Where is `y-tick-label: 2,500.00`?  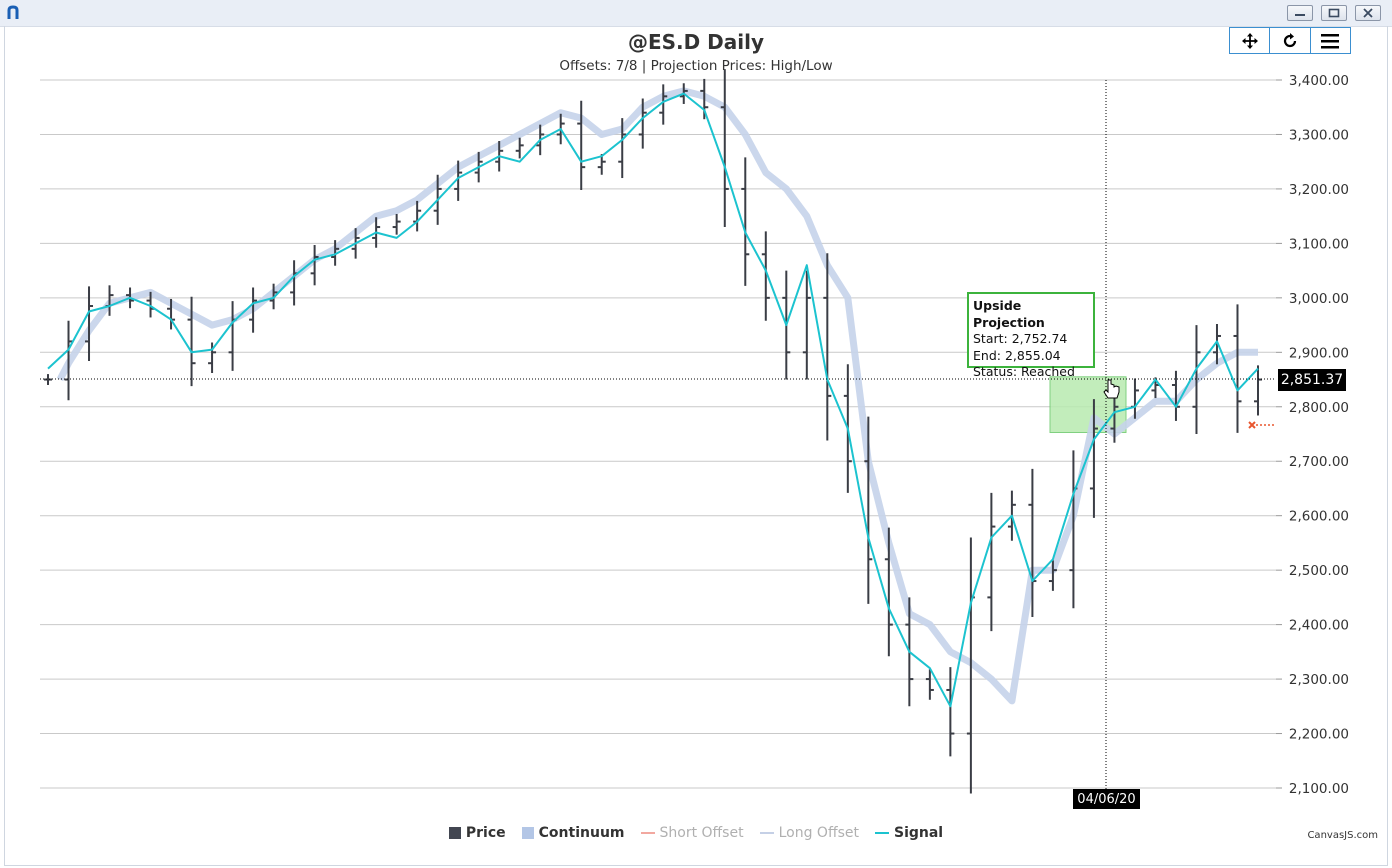
y-tick-label: 2,500.00 is located at coordinates (1319, 571).